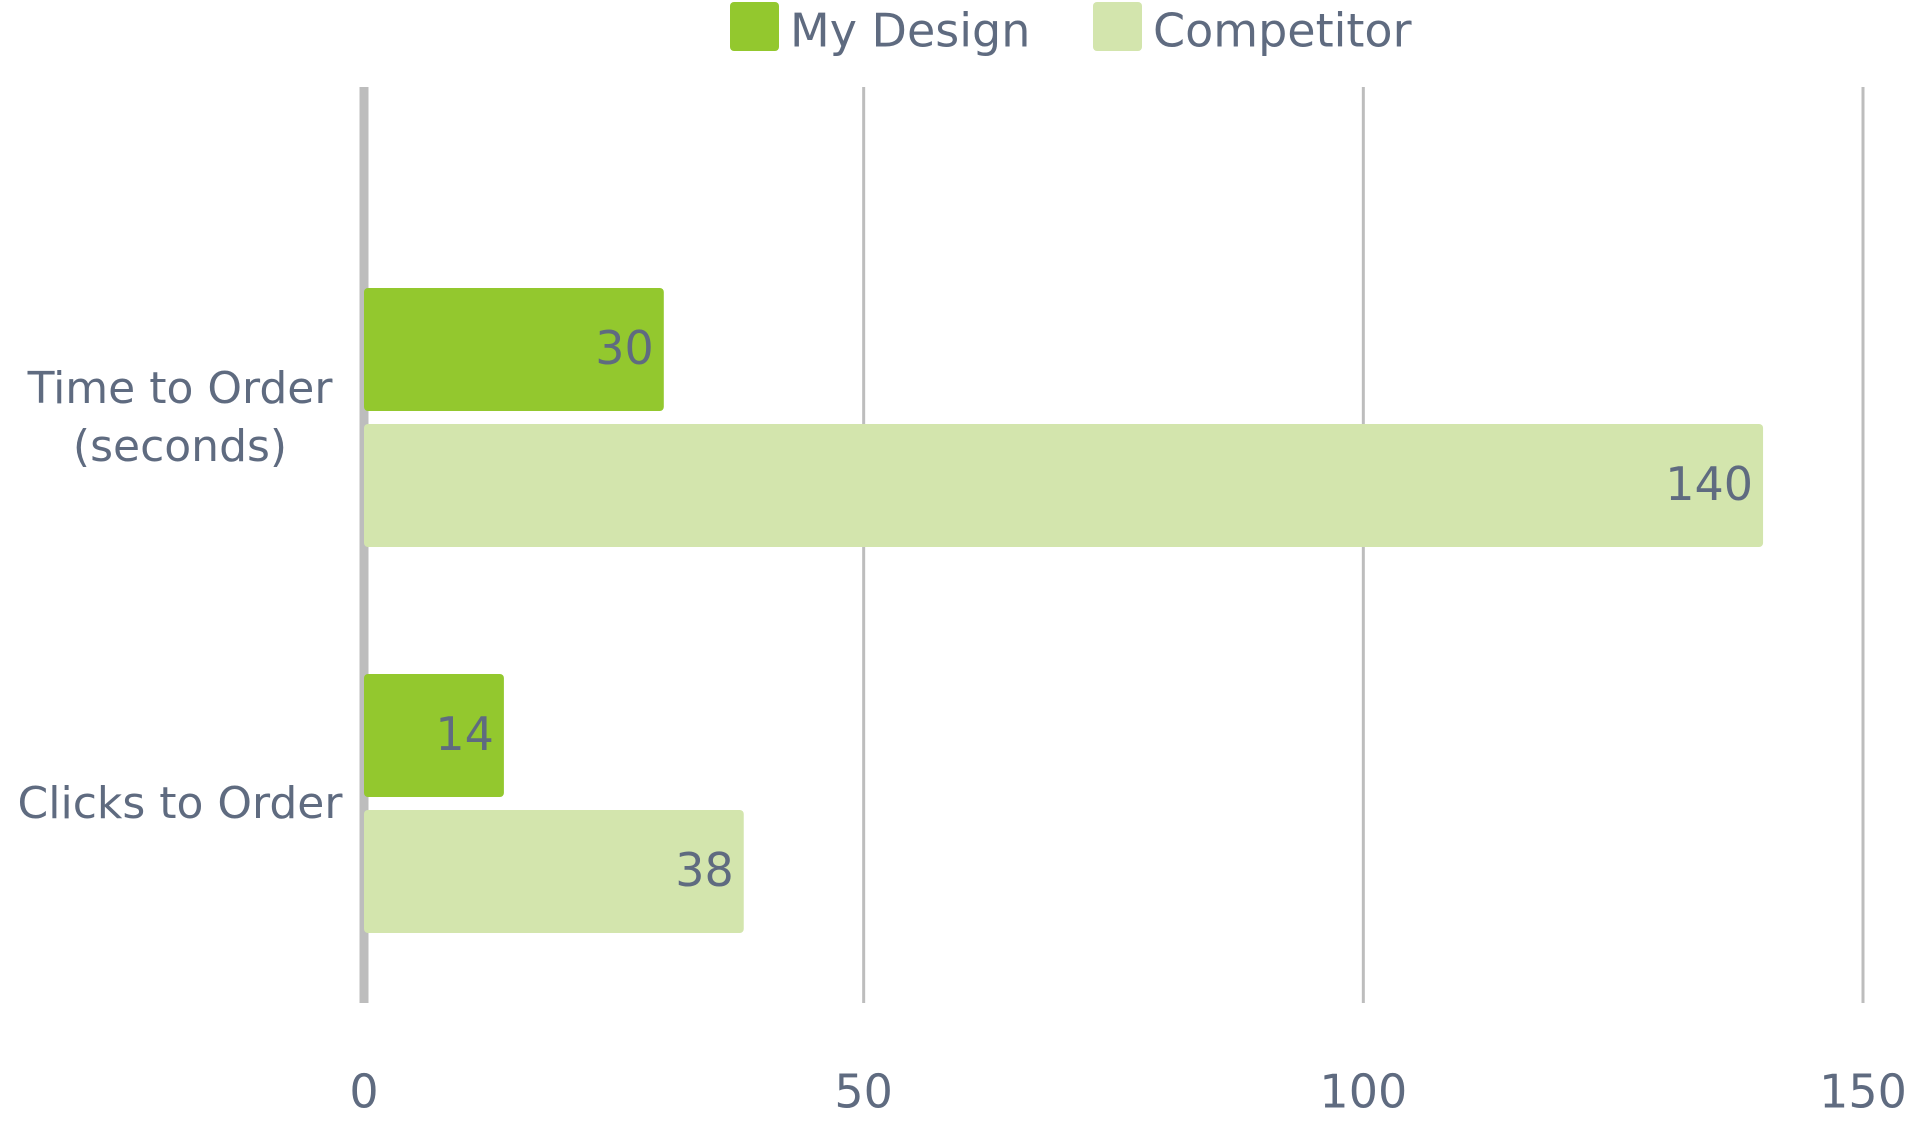 This screenshot has height=1136, width=1908. I want to click on x-tick-label: 100, so click(1363, 1092).